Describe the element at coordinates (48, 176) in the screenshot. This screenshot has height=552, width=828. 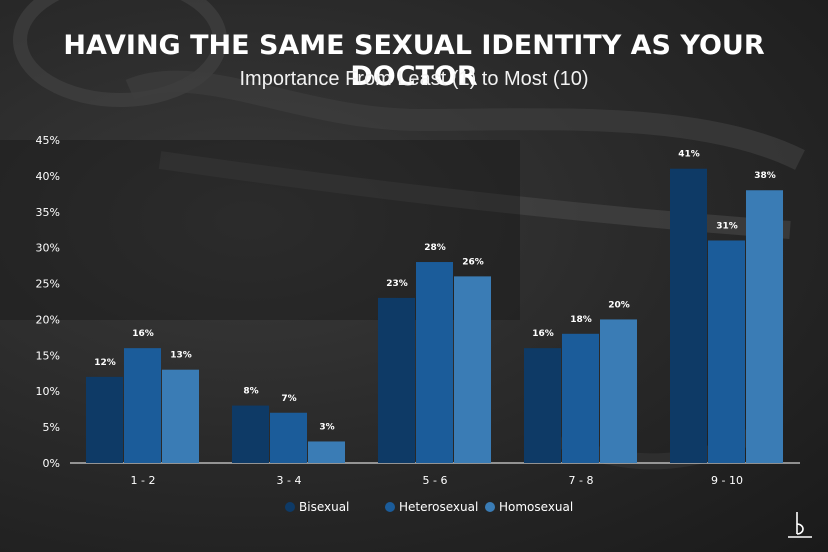
I see `y-tick-label: 40%` at that location.